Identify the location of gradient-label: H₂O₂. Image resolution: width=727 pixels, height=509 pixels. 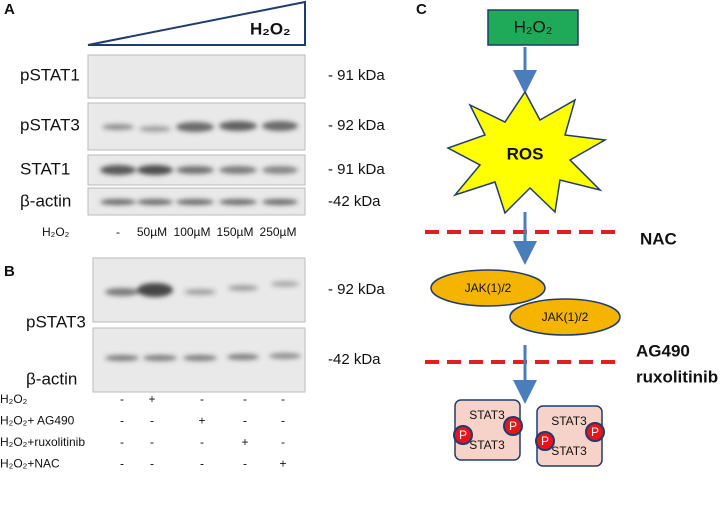
(270, 28).